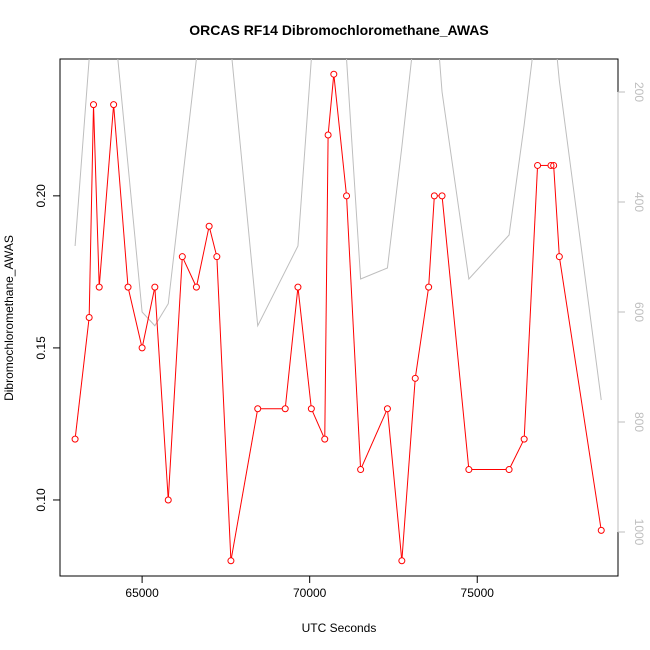 This screenshot has height=650, width=650. I want to click on chart-title: ORCAS RF14 Dibromochloromethane_AWAS, so click(339, 30).